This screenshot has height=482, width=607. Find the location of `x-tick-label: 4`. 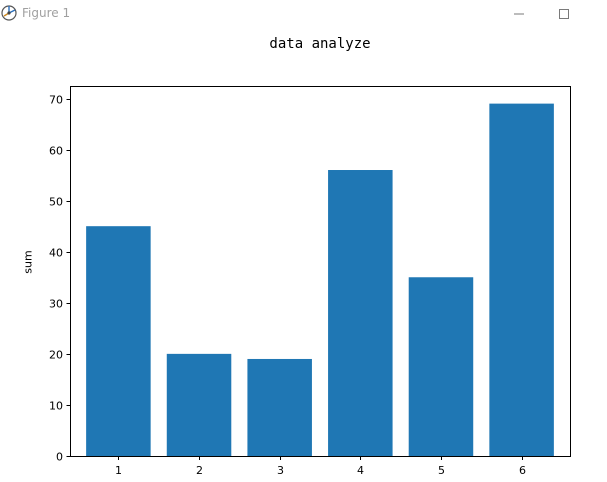

x-tick-label: 4 is located at coordinates (360, 470).